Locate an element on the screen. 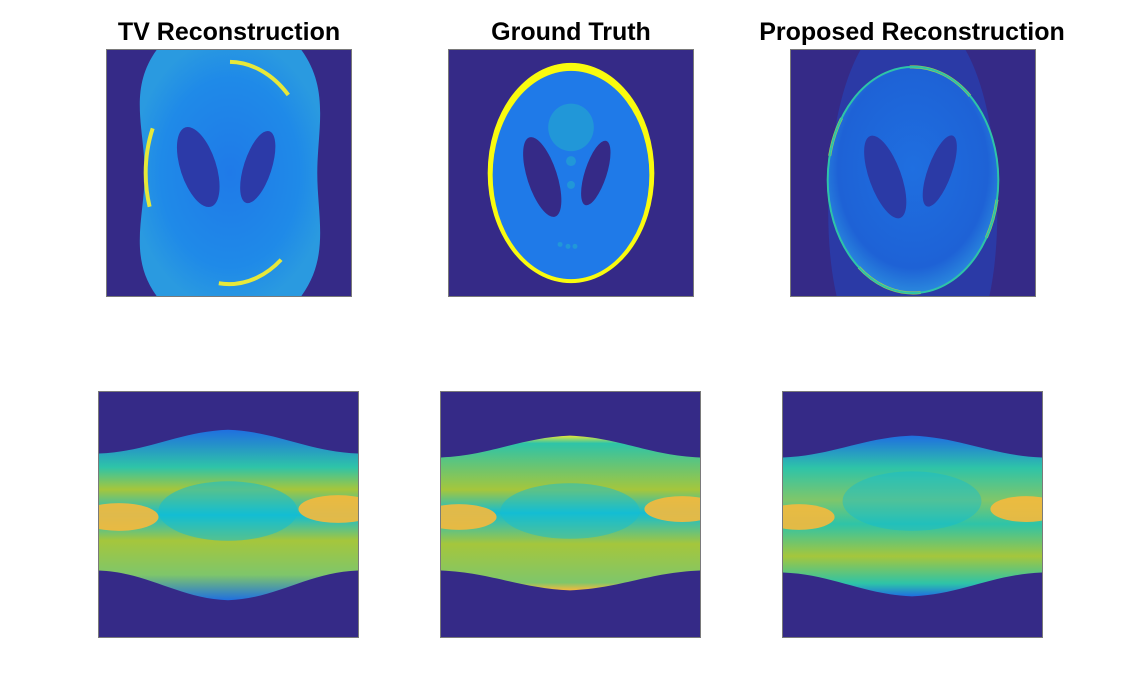  ground-truth-sinogram-image is located at coordinates (570, 514).